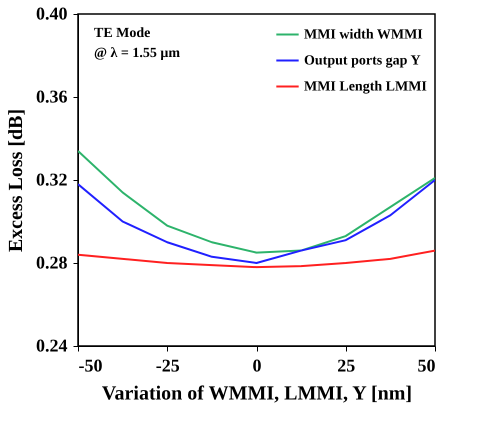 This screenshot has width=502, height=425. Describe the element at coordinates (257, 366) in the screenshot. I see `x-tick-label: 0` at that location.